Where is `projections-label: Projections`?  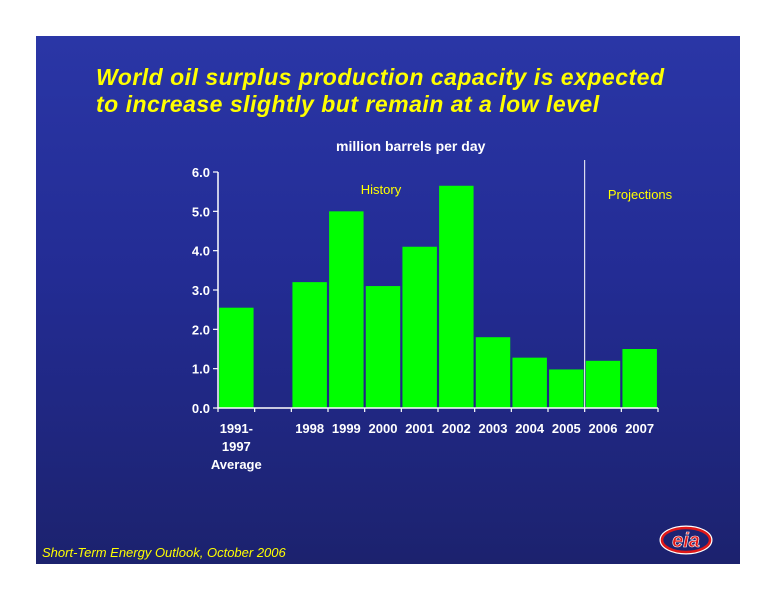 projections-label: Projections is located at coordinates (640, 194).